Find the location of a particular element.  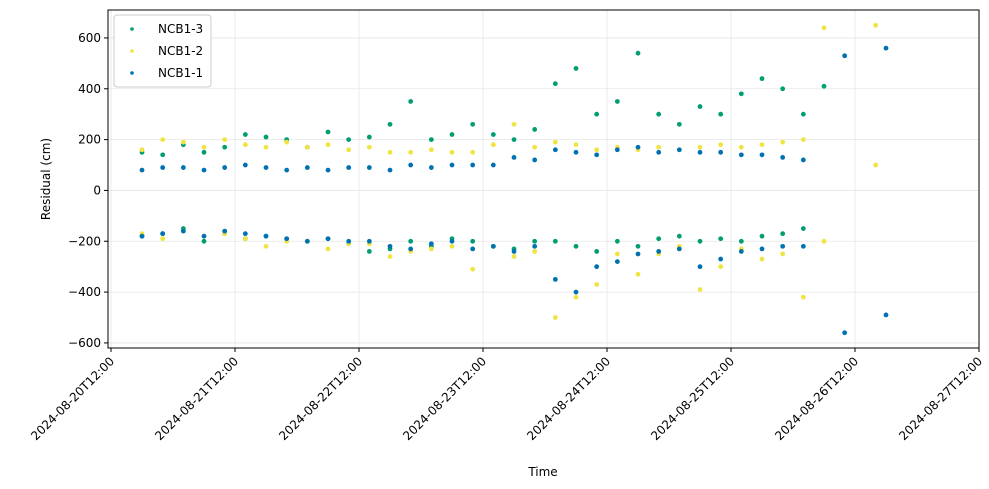

x-tick-label: 2024-08-25T12:00 is located at coordinates (692, 398).